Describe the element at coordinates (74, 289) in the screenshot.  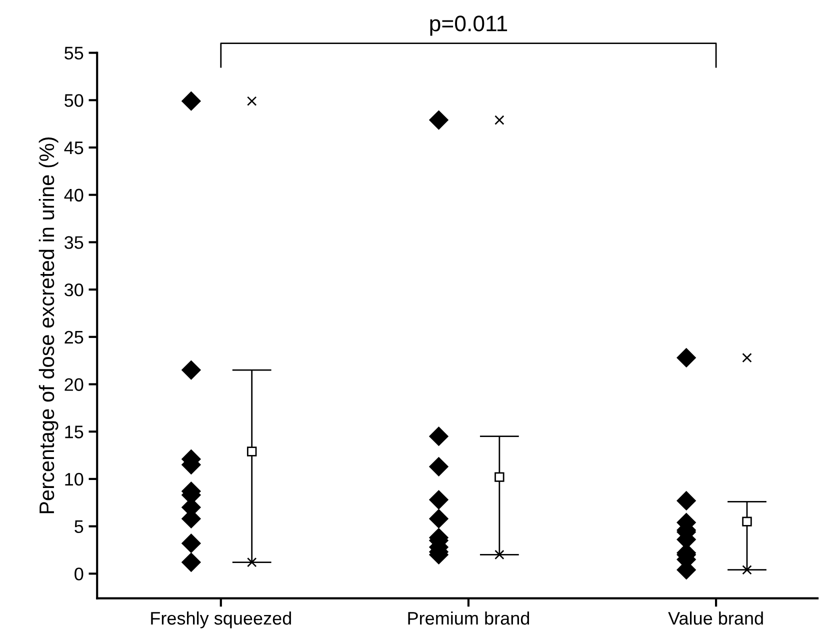
I see `y-tick-label: 30` at that location.